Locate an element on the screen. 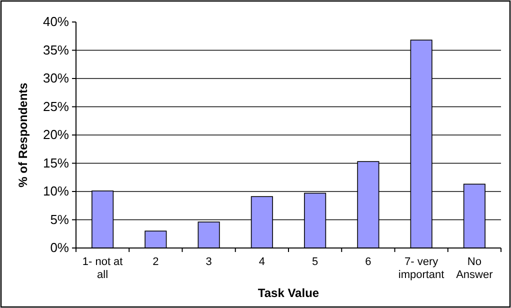 The height and width of the screenshot is (308, 511). y-tick-label: 0% is located at coordinates (60, 248).